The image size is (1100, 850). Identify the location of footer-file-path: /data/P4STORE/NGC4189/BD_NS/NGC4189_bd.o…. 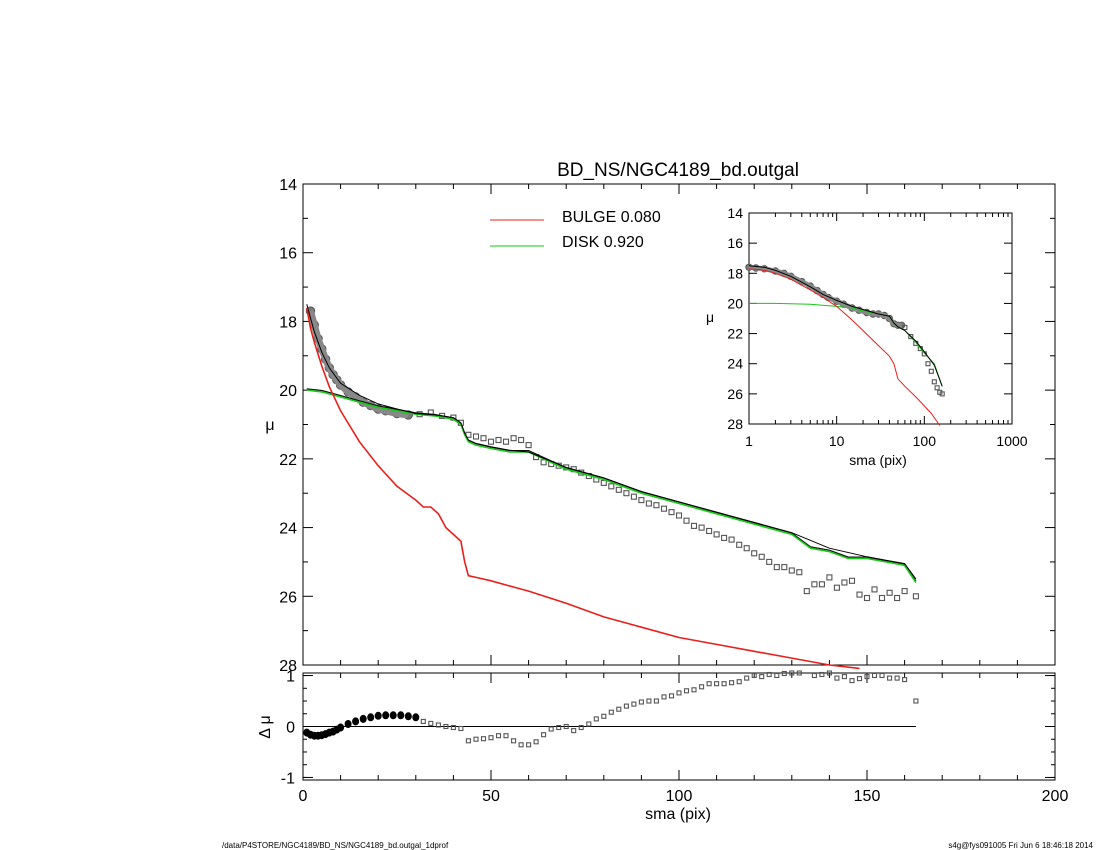
(335, 845).